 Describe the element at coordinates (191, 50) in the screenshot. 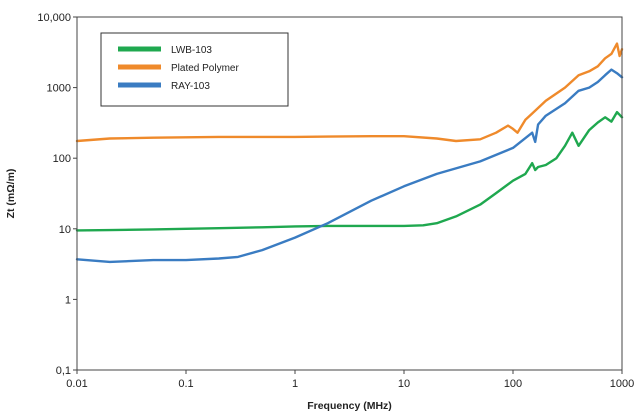

I see `legend-label: LWB-103` at that location.